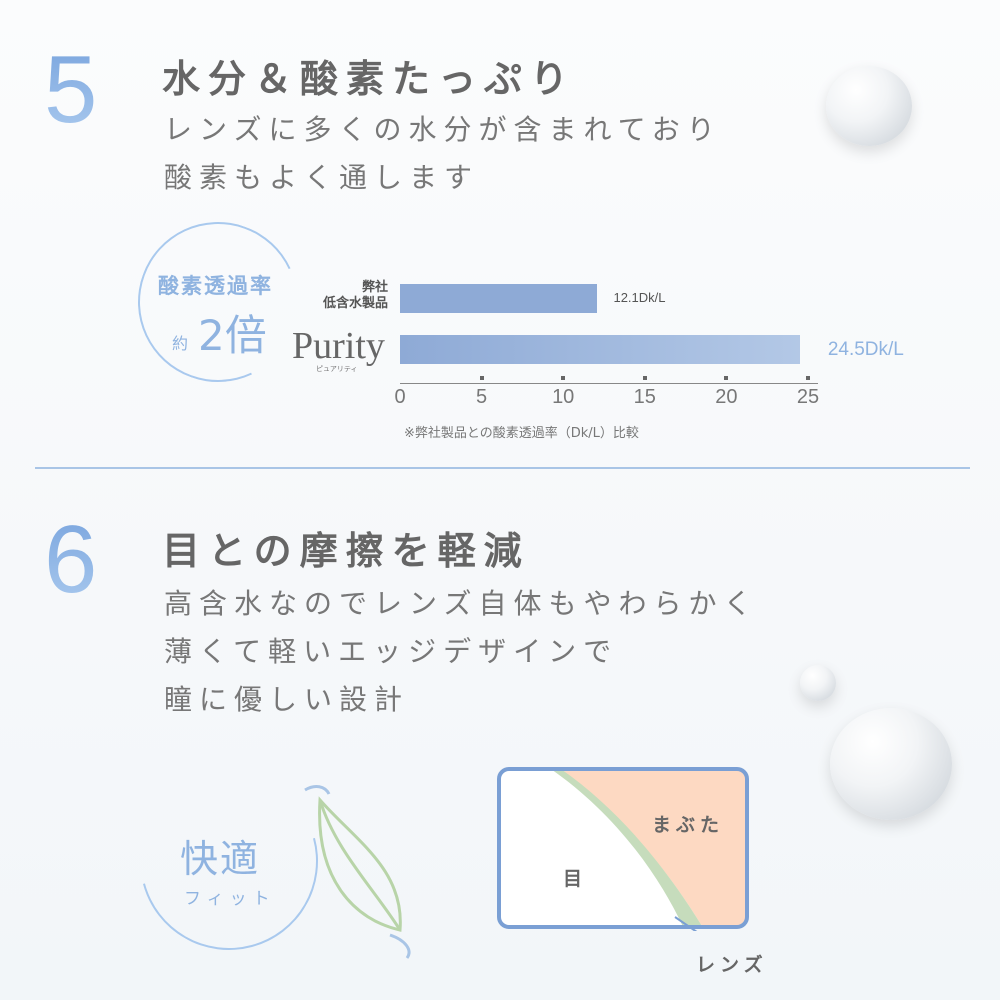  I want to click on category-label-purity: Purity, so click(338, 346).